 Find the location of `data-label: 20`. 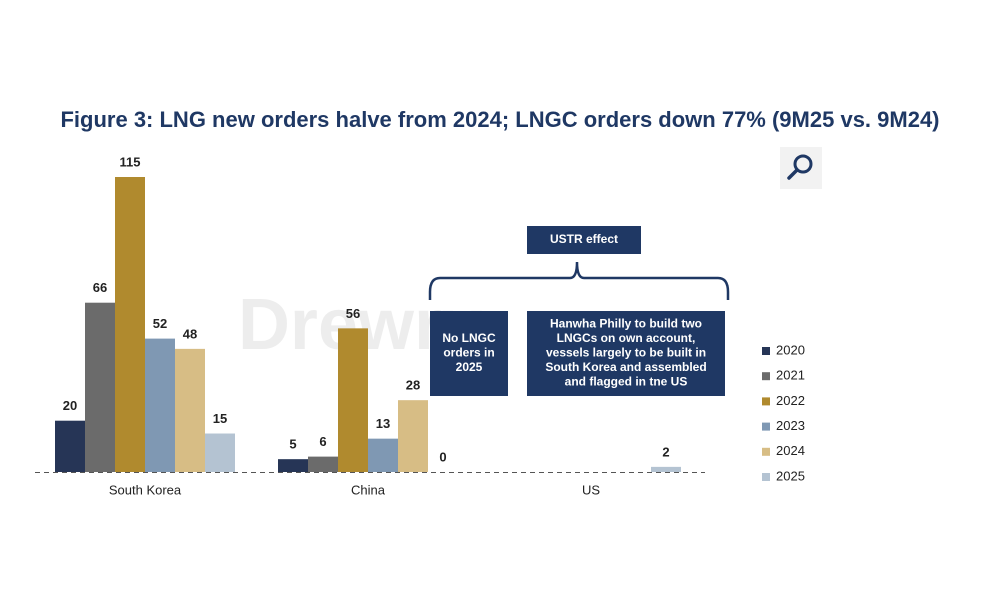

data-label: 20 is located at coordinates (70, 405).